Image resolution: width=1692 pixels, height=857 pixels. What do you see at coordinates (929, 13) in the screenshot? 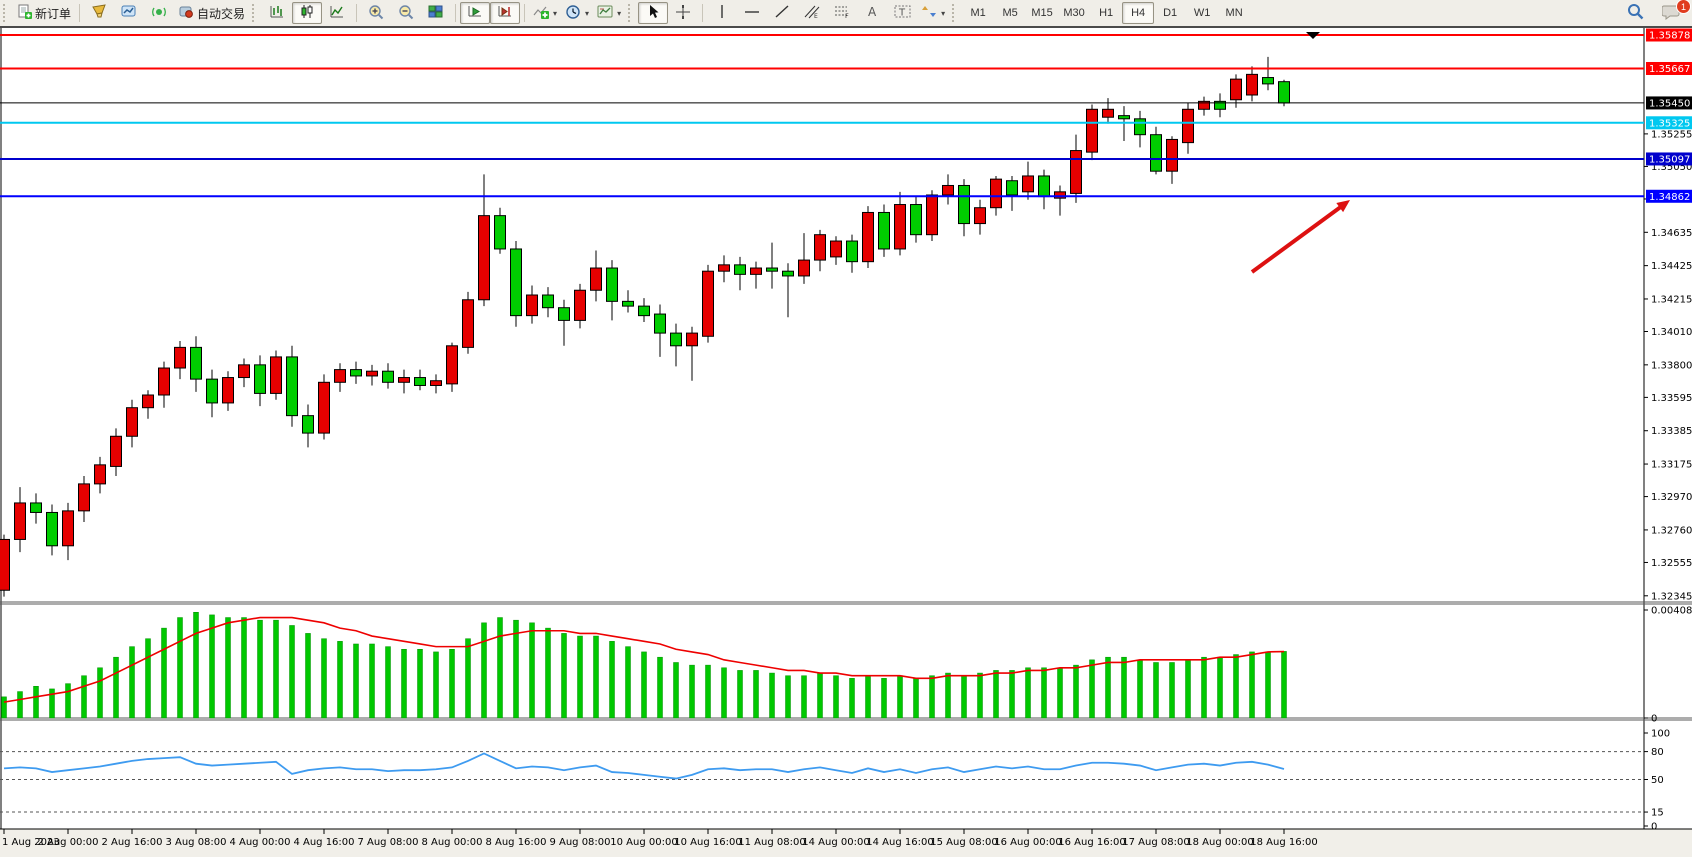
I see `arrows-icon` at bounding box center [929, 13].